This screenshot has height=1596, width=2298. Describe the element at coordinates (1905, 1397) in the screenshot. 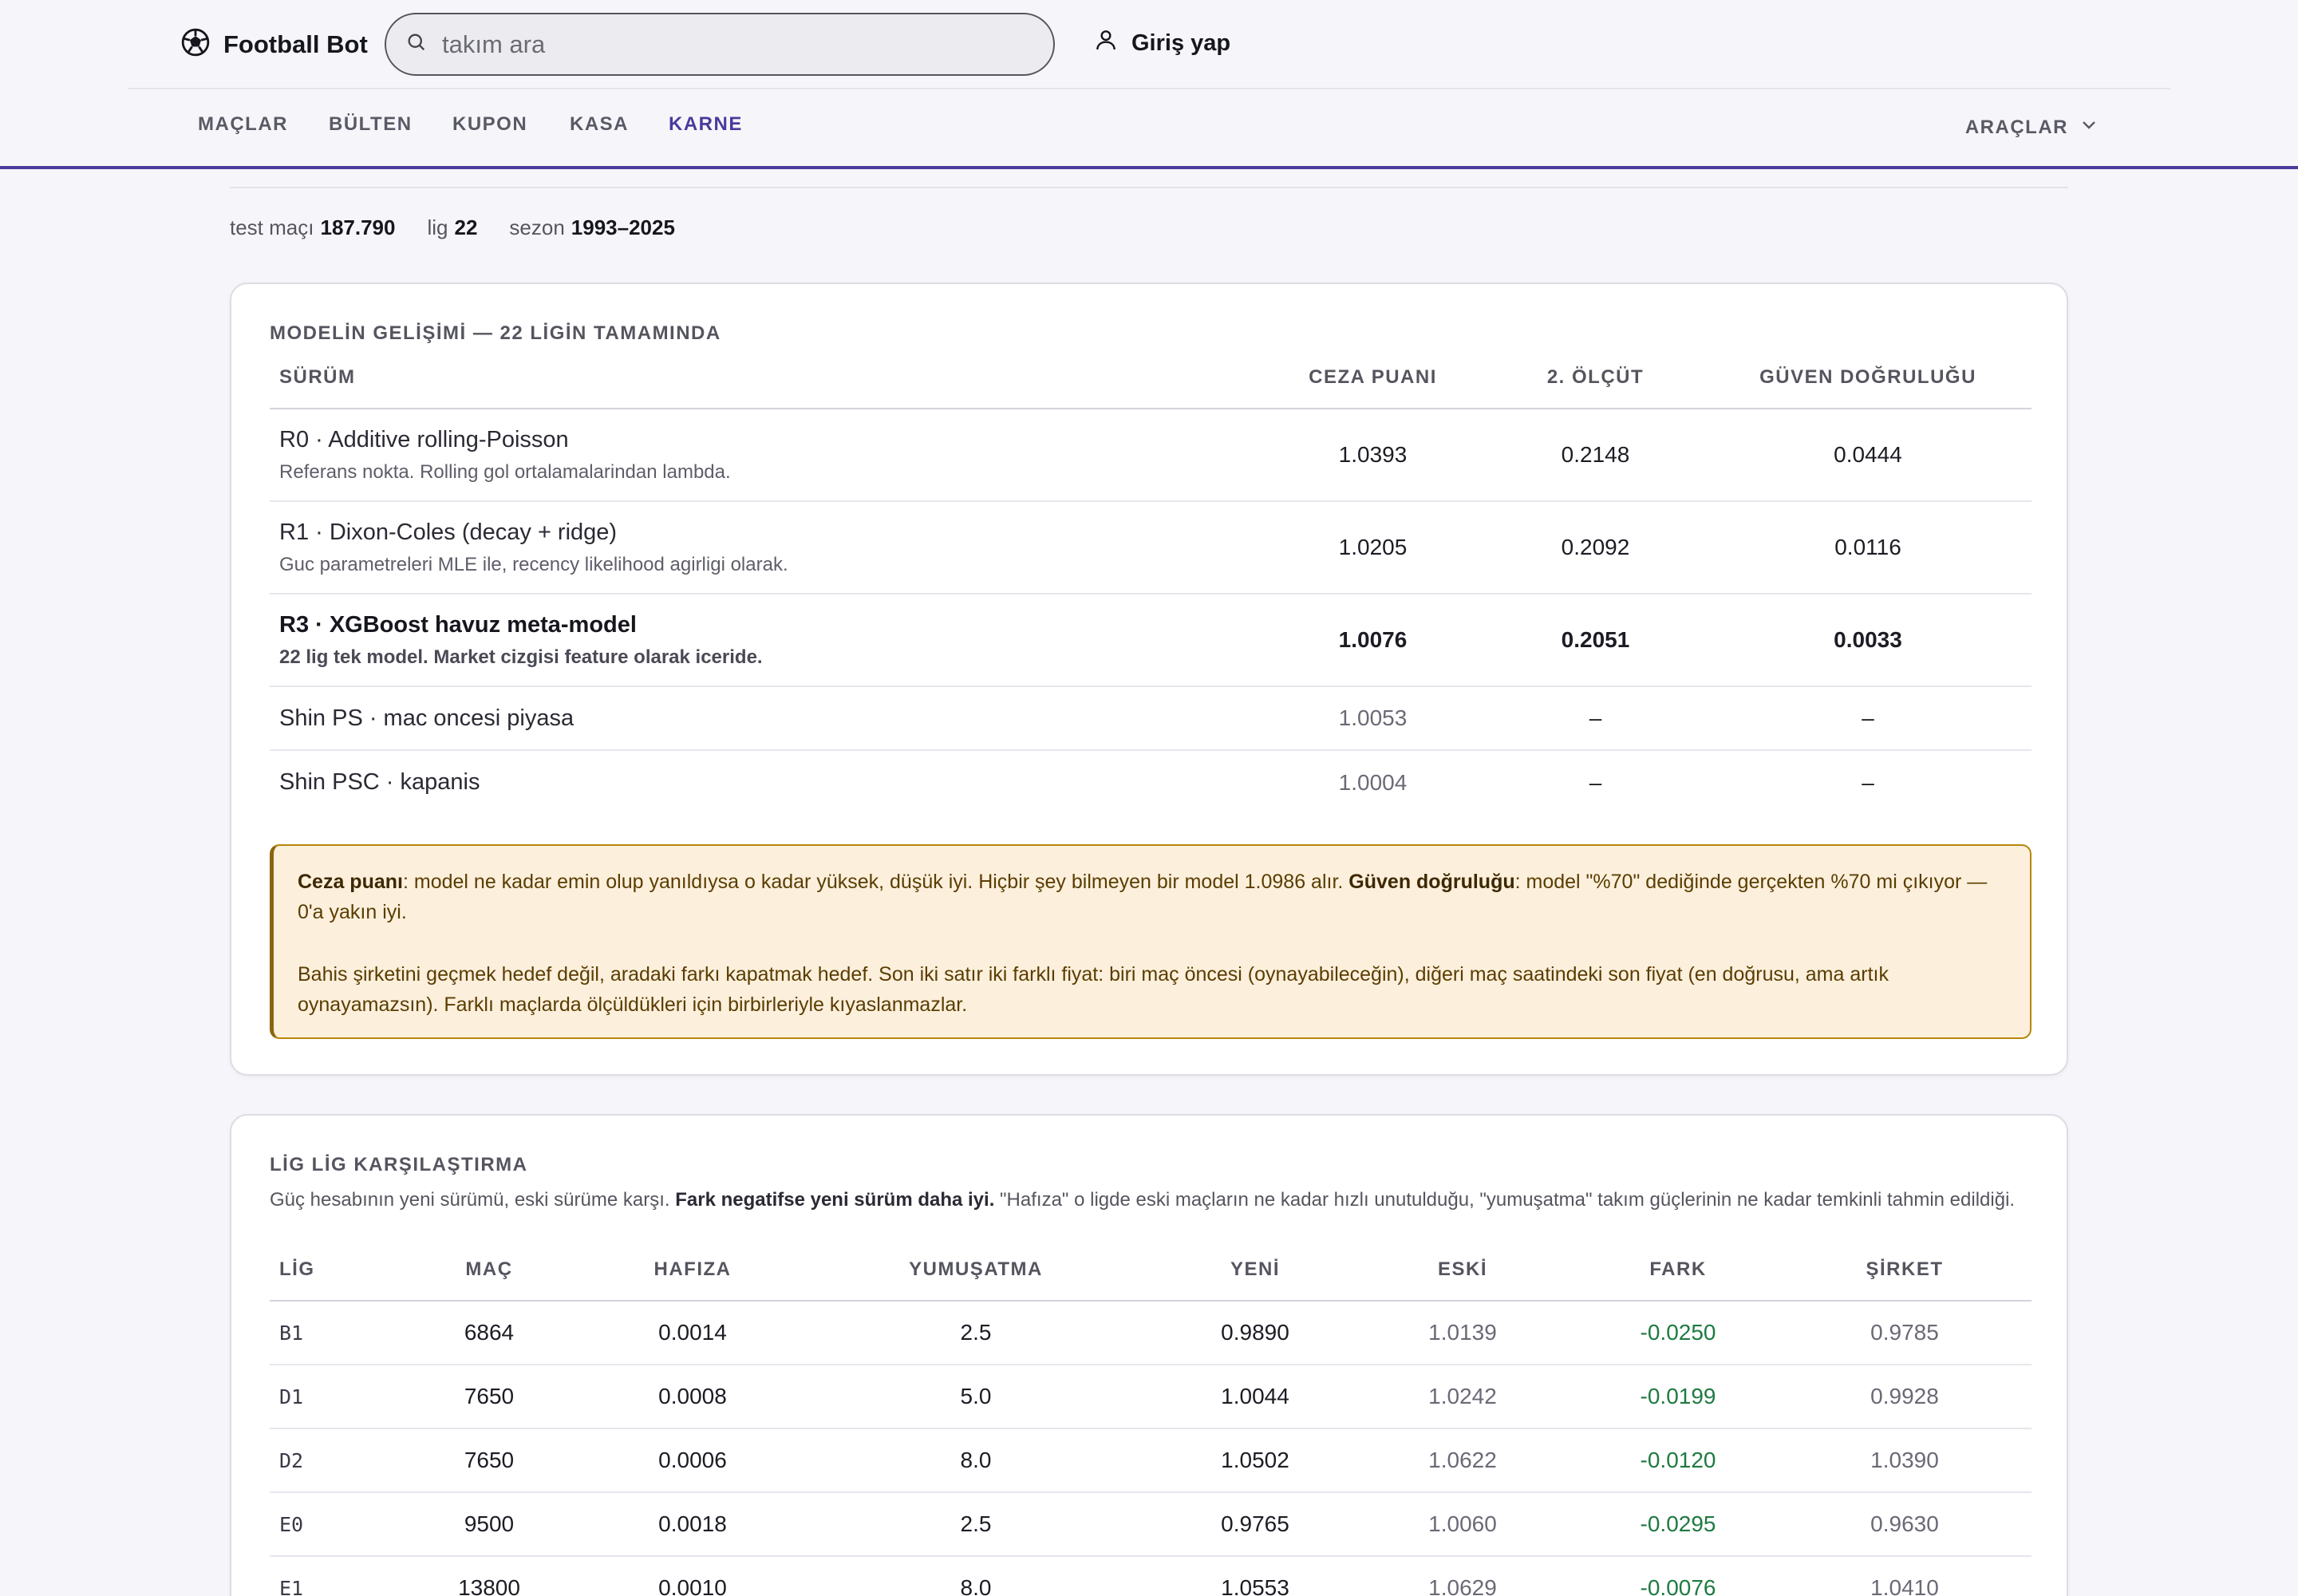

I see `bookmaker-value: 0.9928` at that location.